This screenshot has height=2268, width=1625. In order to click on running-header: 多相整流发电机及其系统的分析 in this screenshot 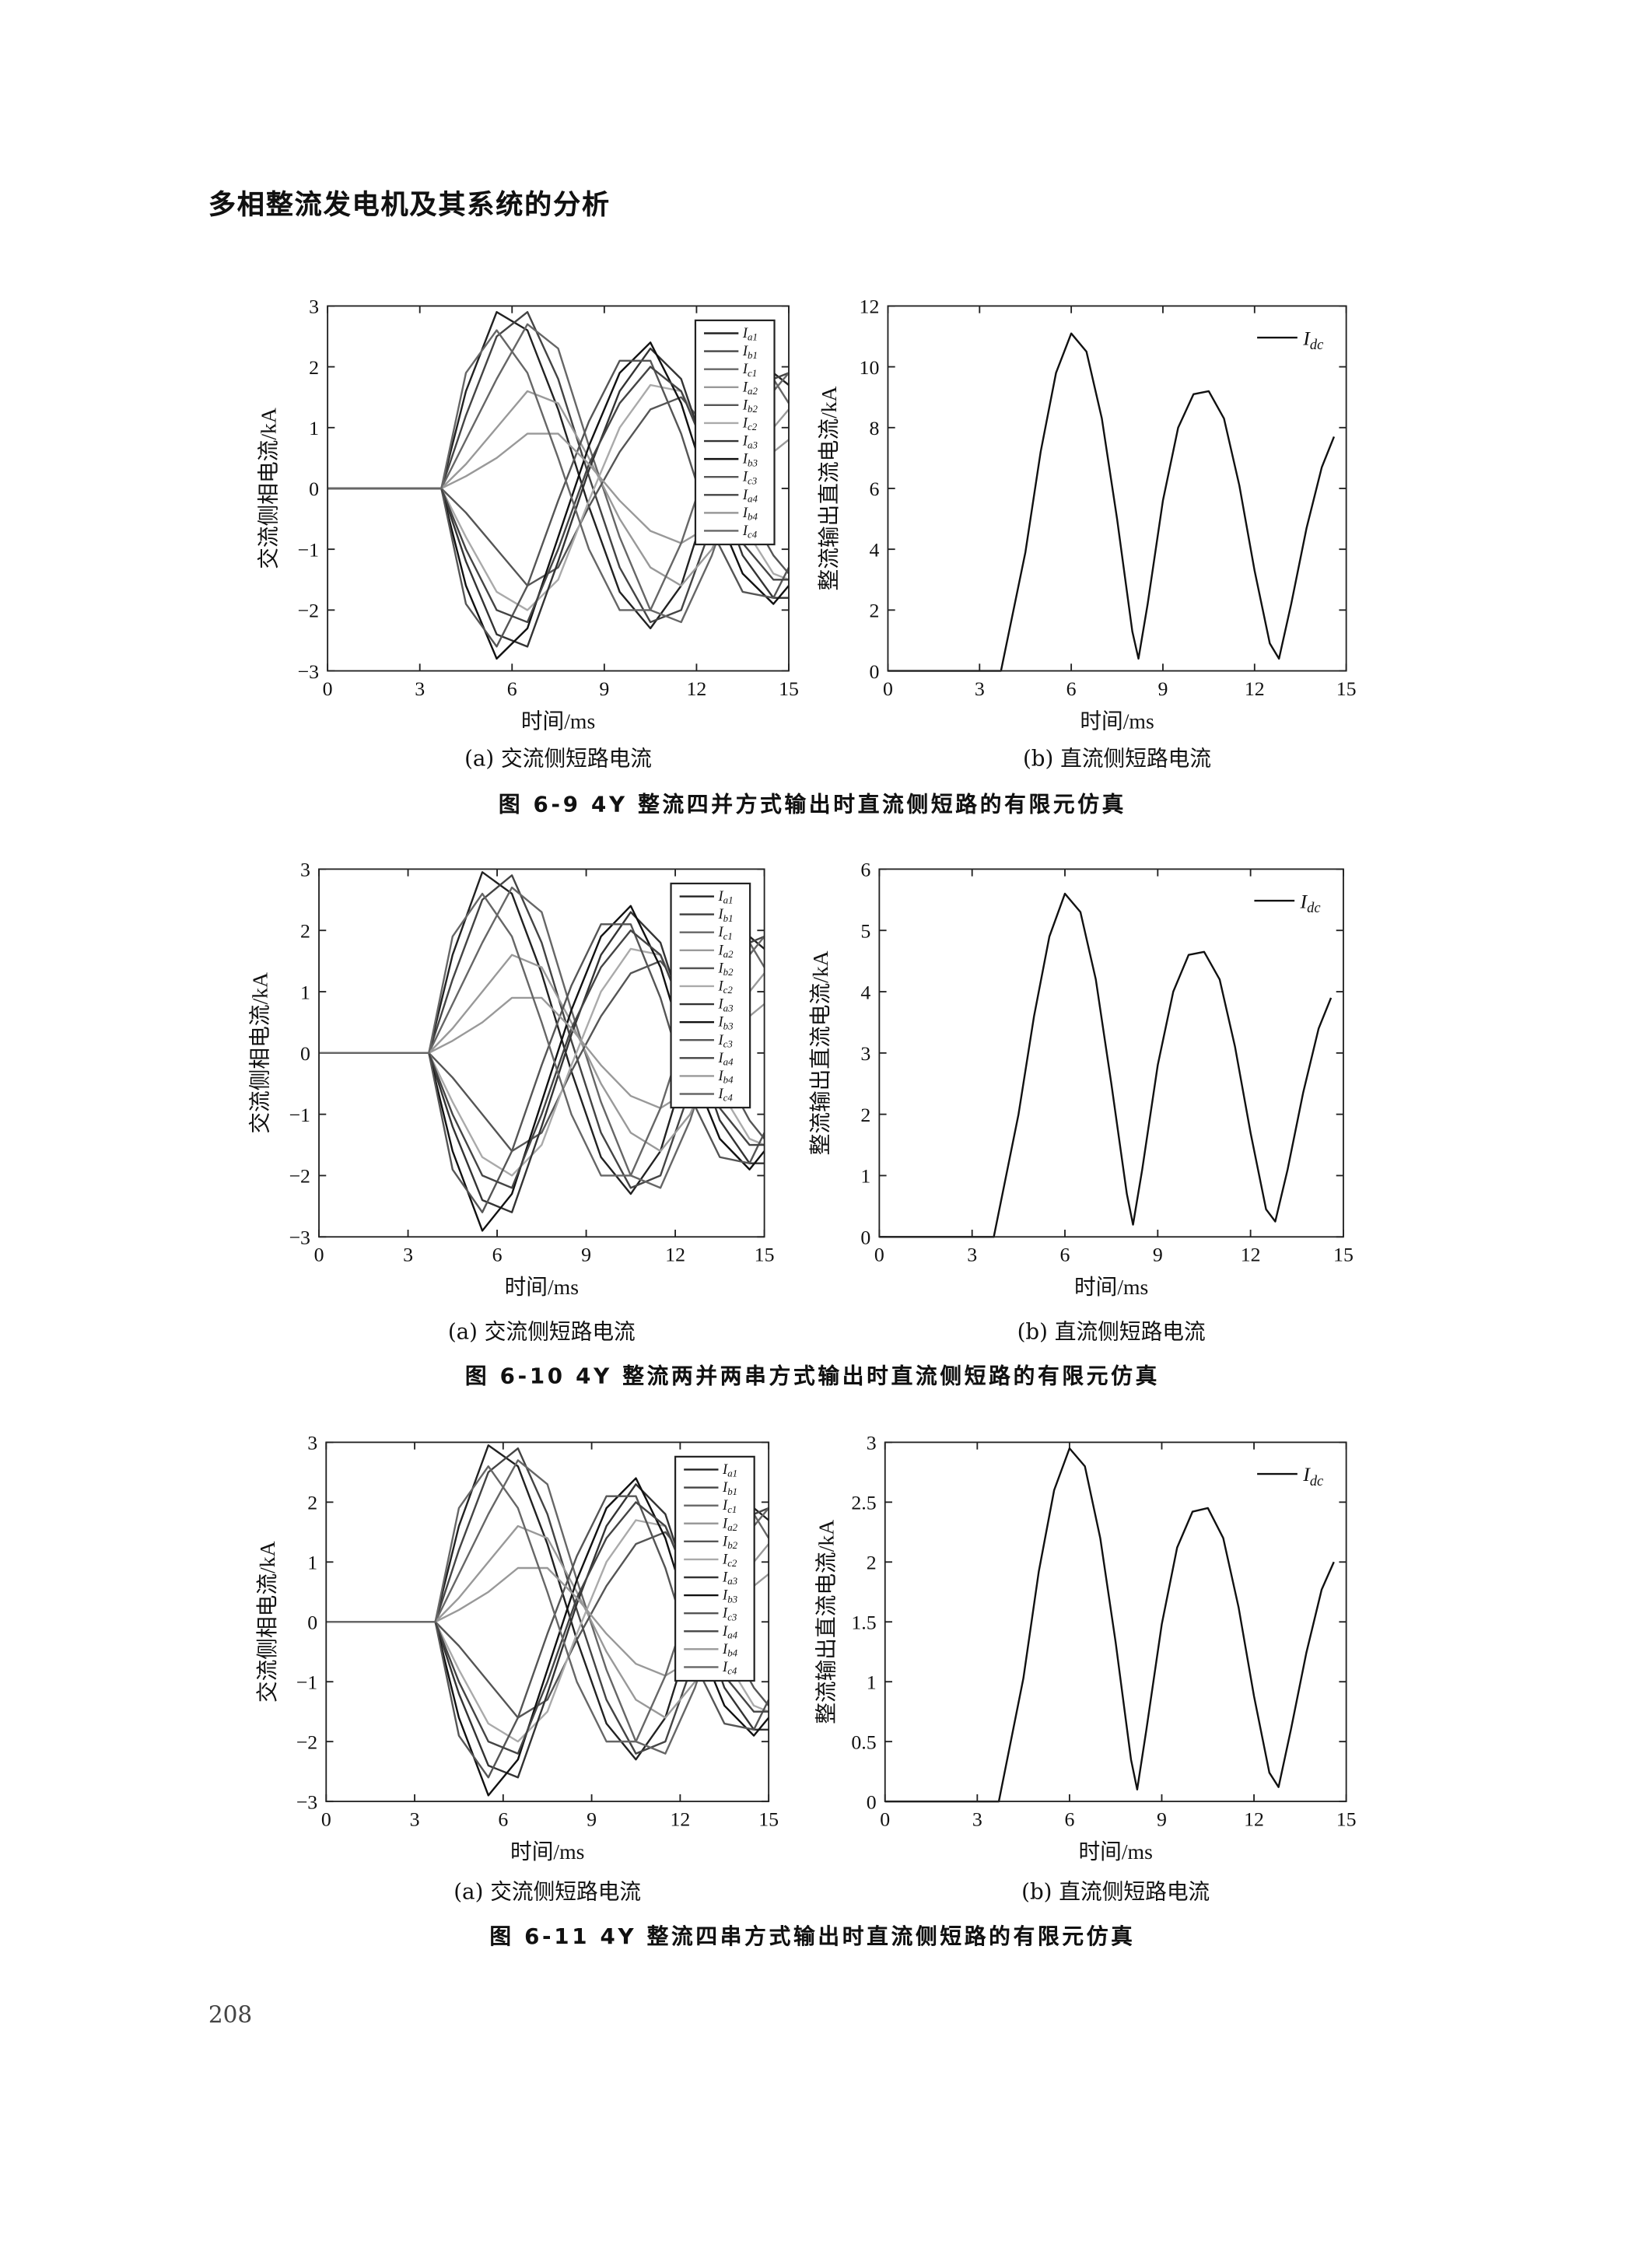, I will do `click(409, 205)`.